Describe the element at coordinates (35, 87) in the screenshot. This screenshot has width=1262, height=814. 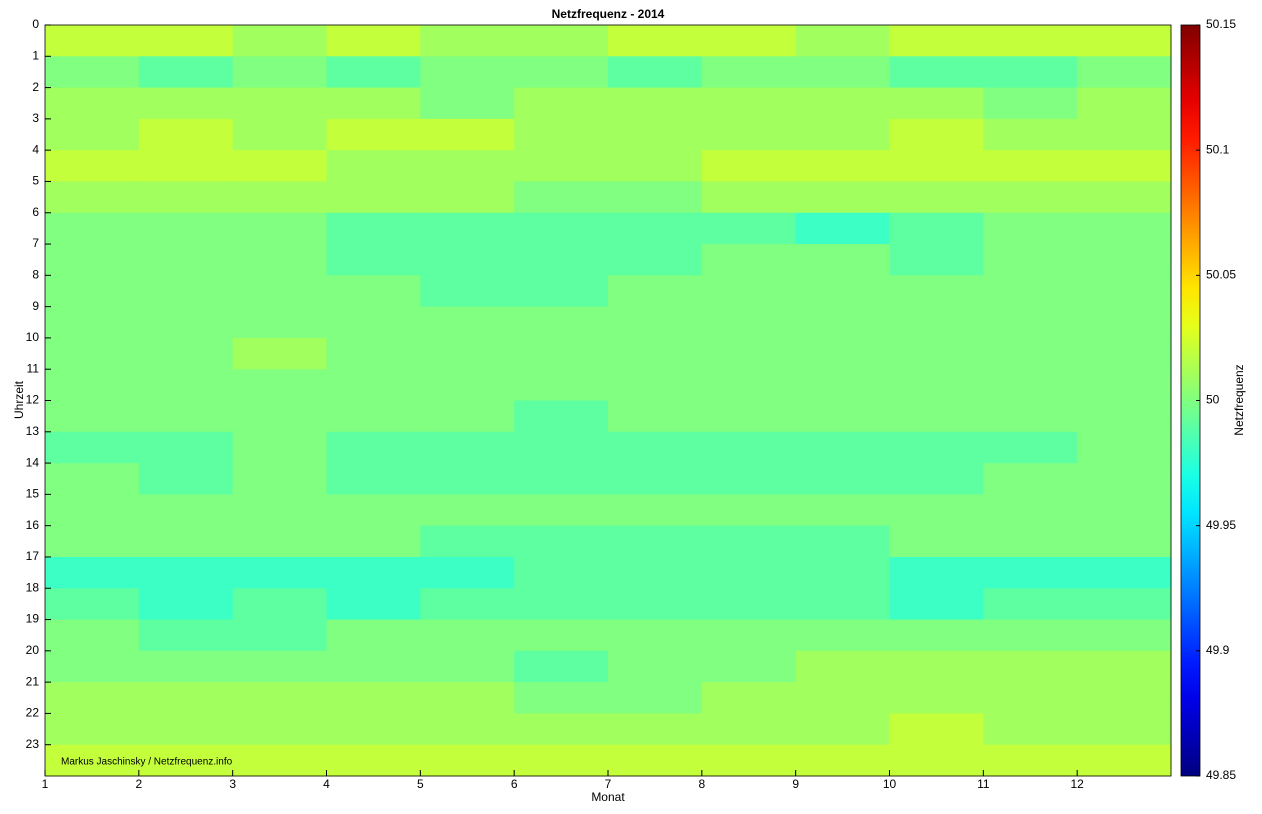
I see `y-tick-label: 2` at that location.